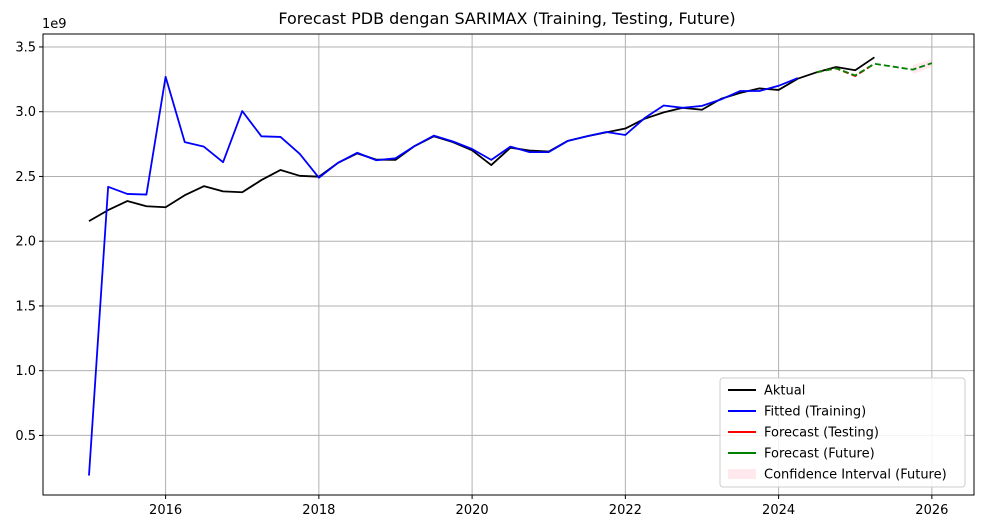  I want to click on y-tick-label: 1.0, so click(25, 371).